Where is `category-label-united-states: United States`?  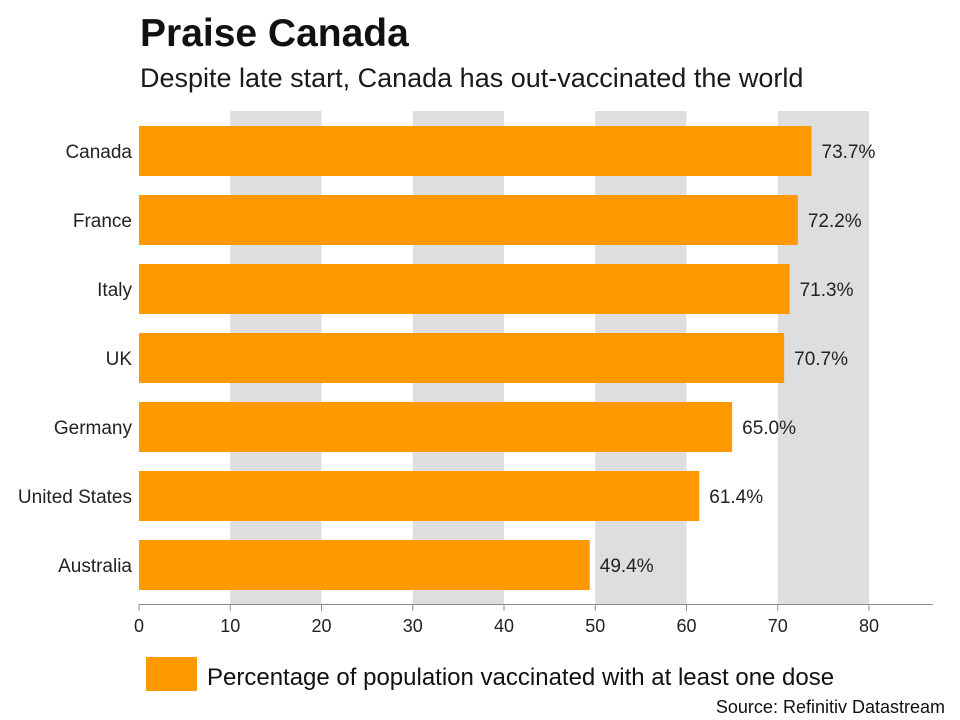 category-label-united-states: United States is located at coordinates (75, 497).